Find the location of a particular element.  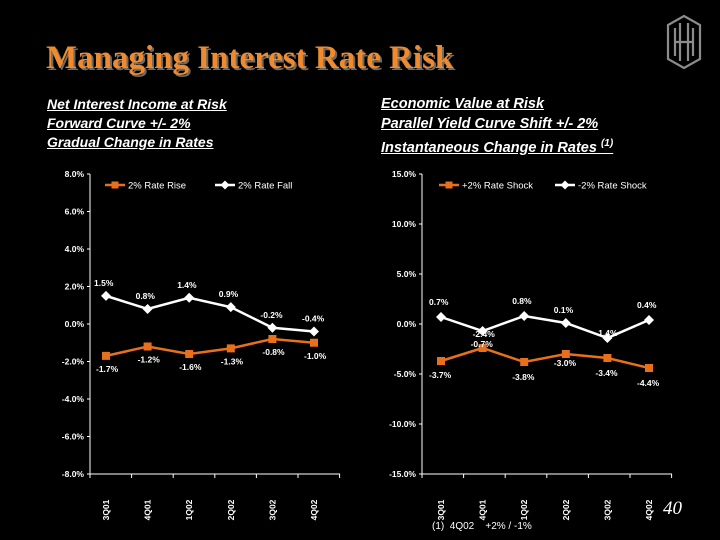

eva-heading-footnote-ref: (1) is located at coordinates (607, 143).